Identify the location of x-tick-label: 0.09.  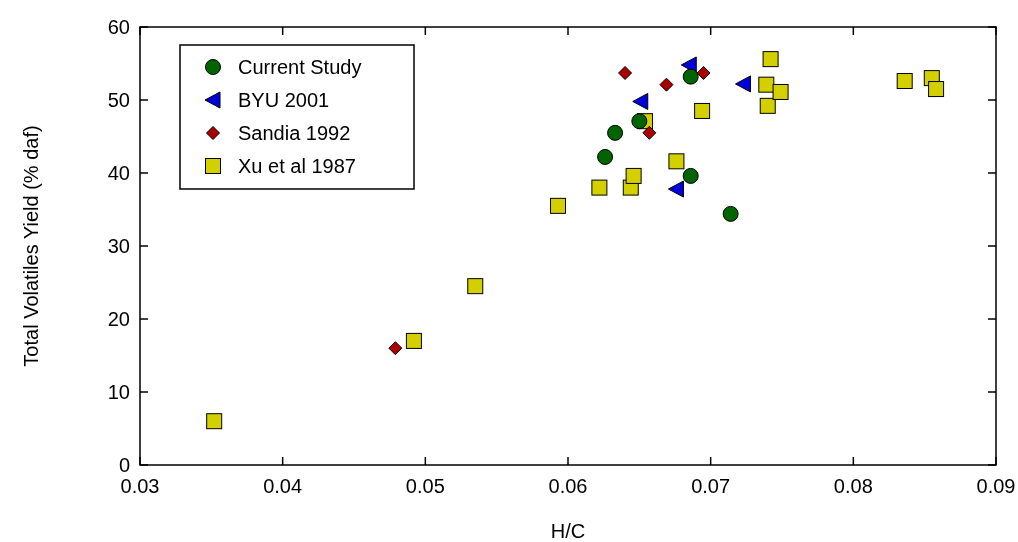
(996, 486).